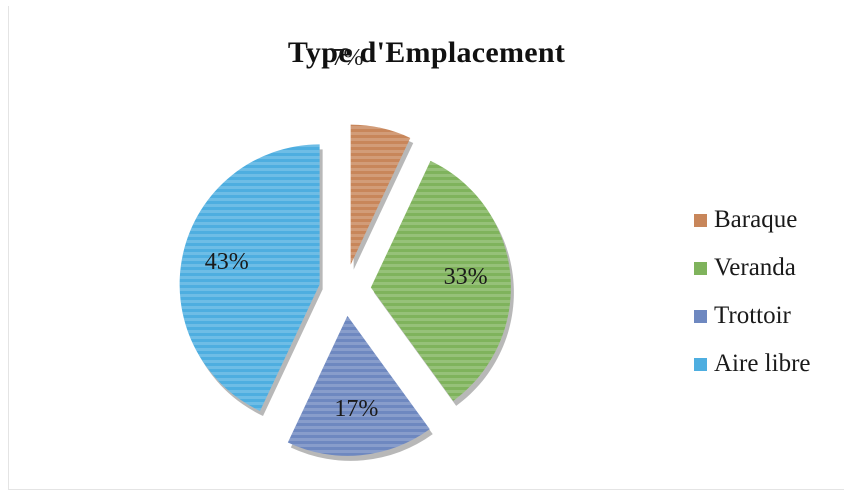  What do you see at coordinates (700, 220) in the screenshot?
I see `legend-swatch-baraque` at bounding box center [700, 220].